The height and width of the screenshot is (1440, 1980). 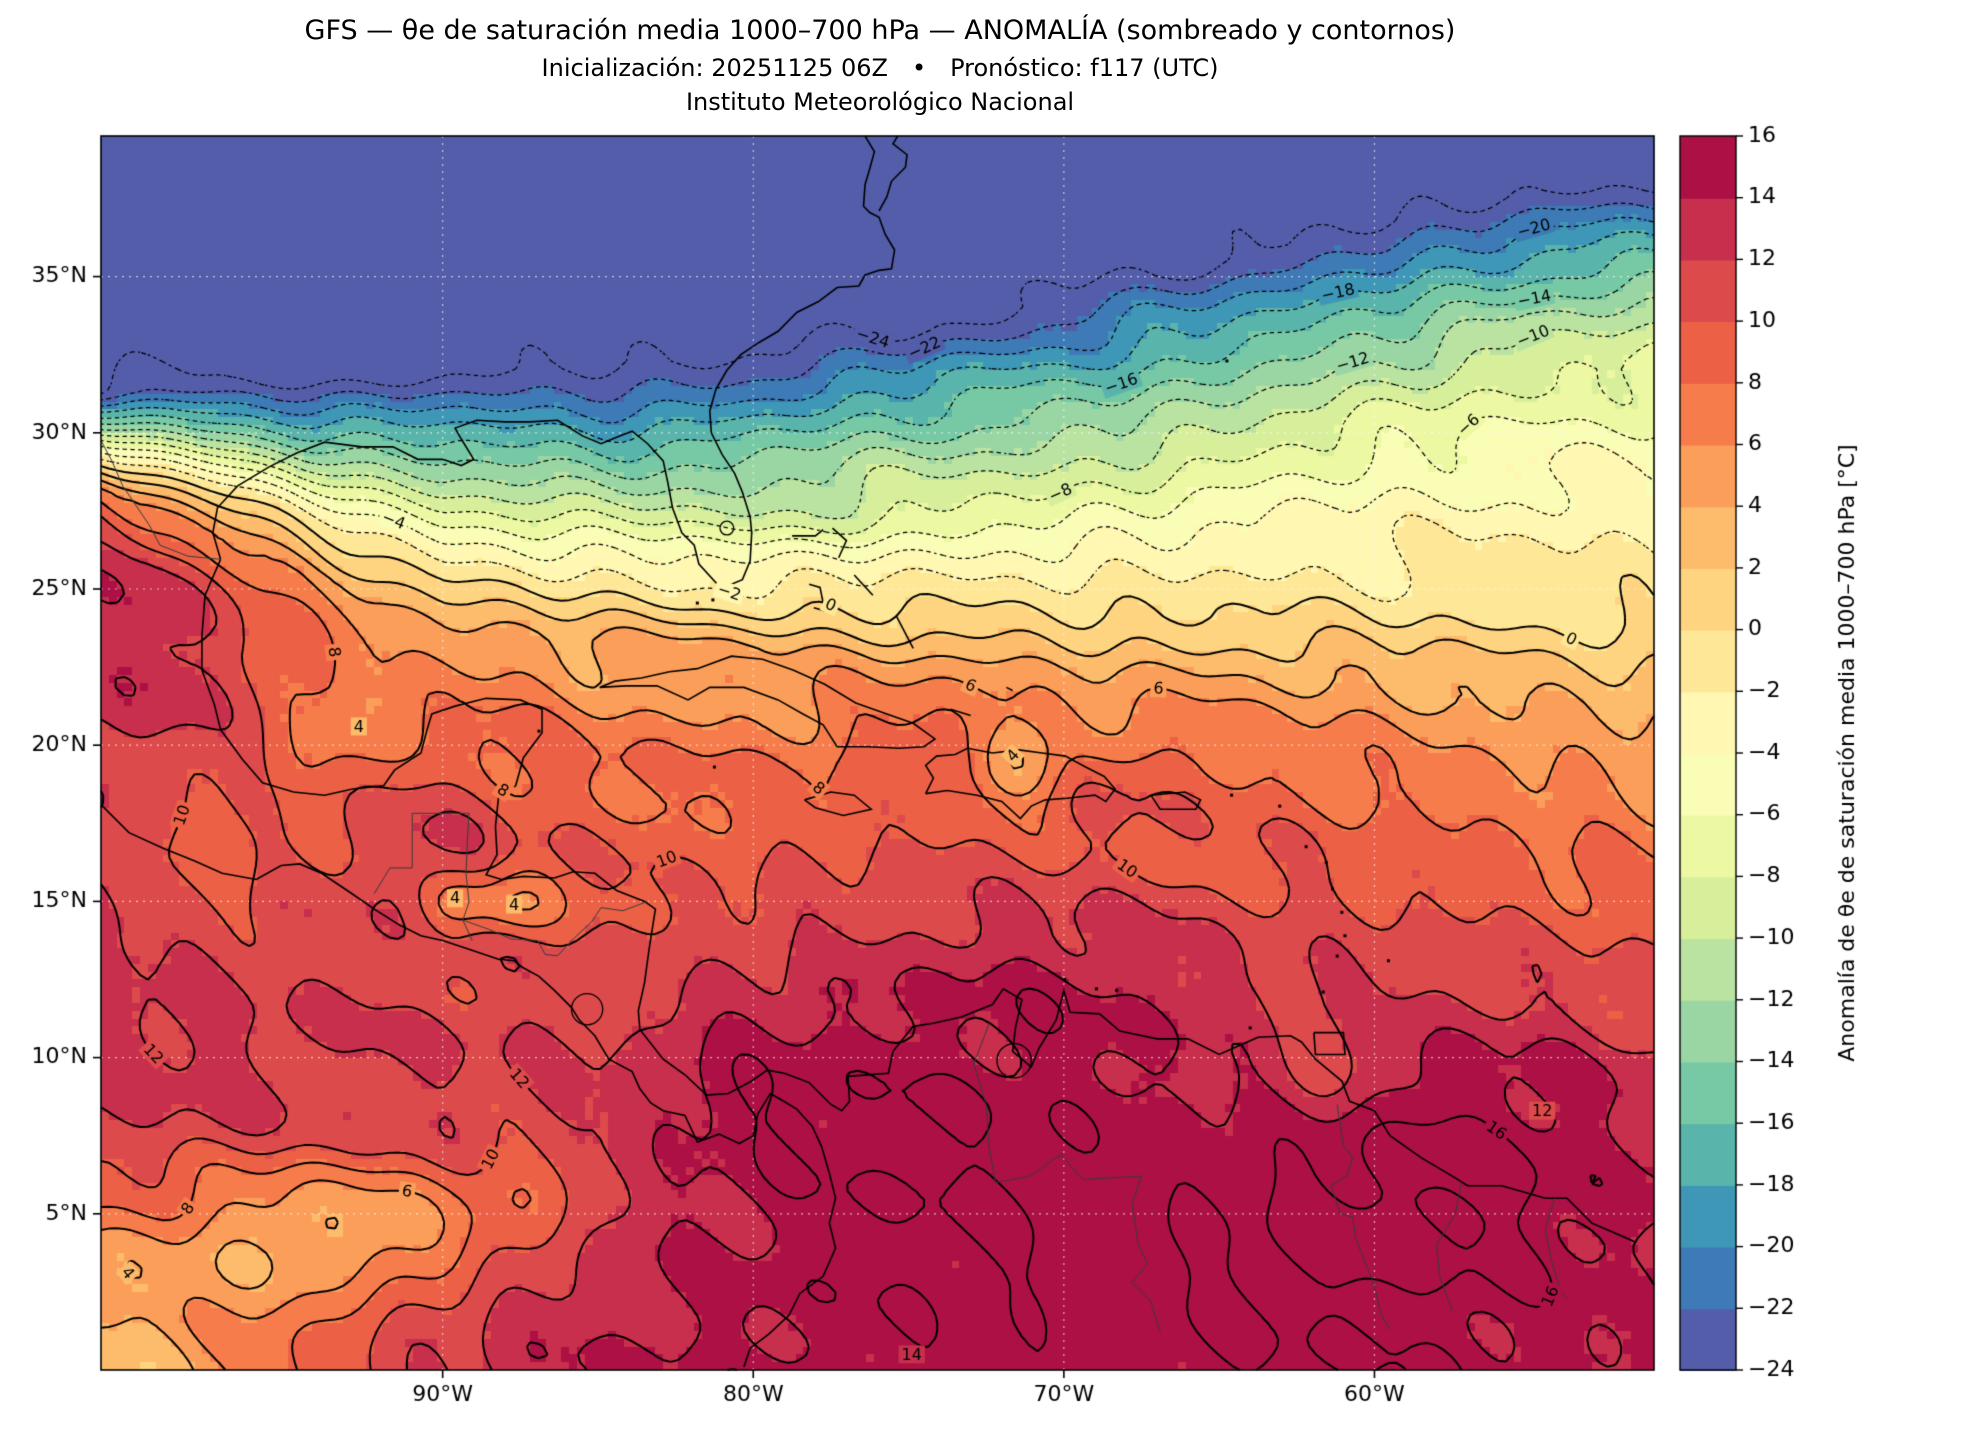 What do you see at coordinates (1084, 67) in the screenshot?
I see `forecast-time-text: Pronóstico: f117 (UTC)` at bounding box center [1084, 67].